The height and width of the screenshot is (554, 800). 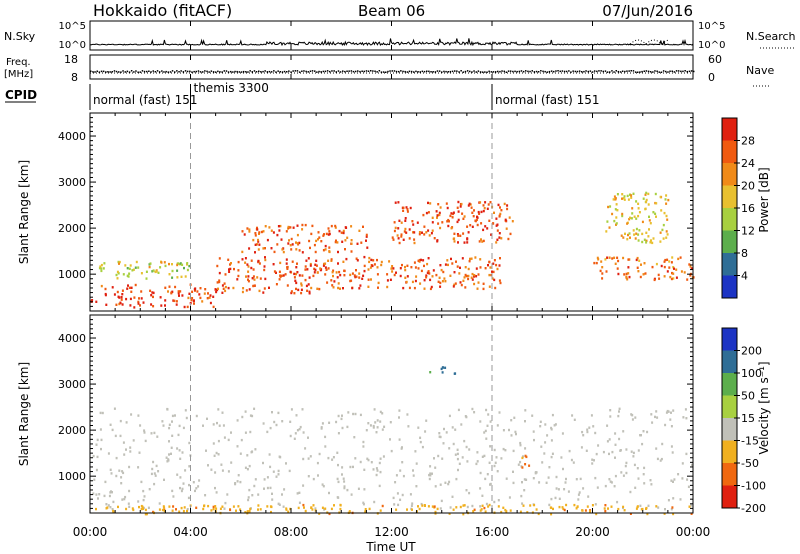 I want to click on colorbar-tick-label: 12, so click(x=748, y=231).